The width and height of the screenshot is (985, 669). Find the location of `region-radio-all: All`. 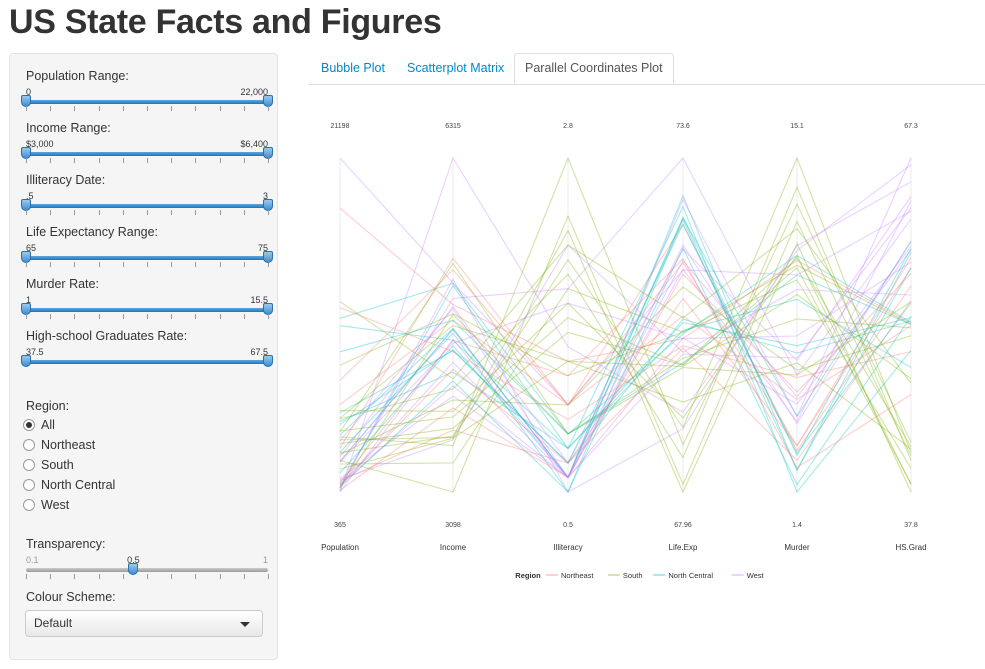

region-radio-all: All is located at coordinates (39, 425).